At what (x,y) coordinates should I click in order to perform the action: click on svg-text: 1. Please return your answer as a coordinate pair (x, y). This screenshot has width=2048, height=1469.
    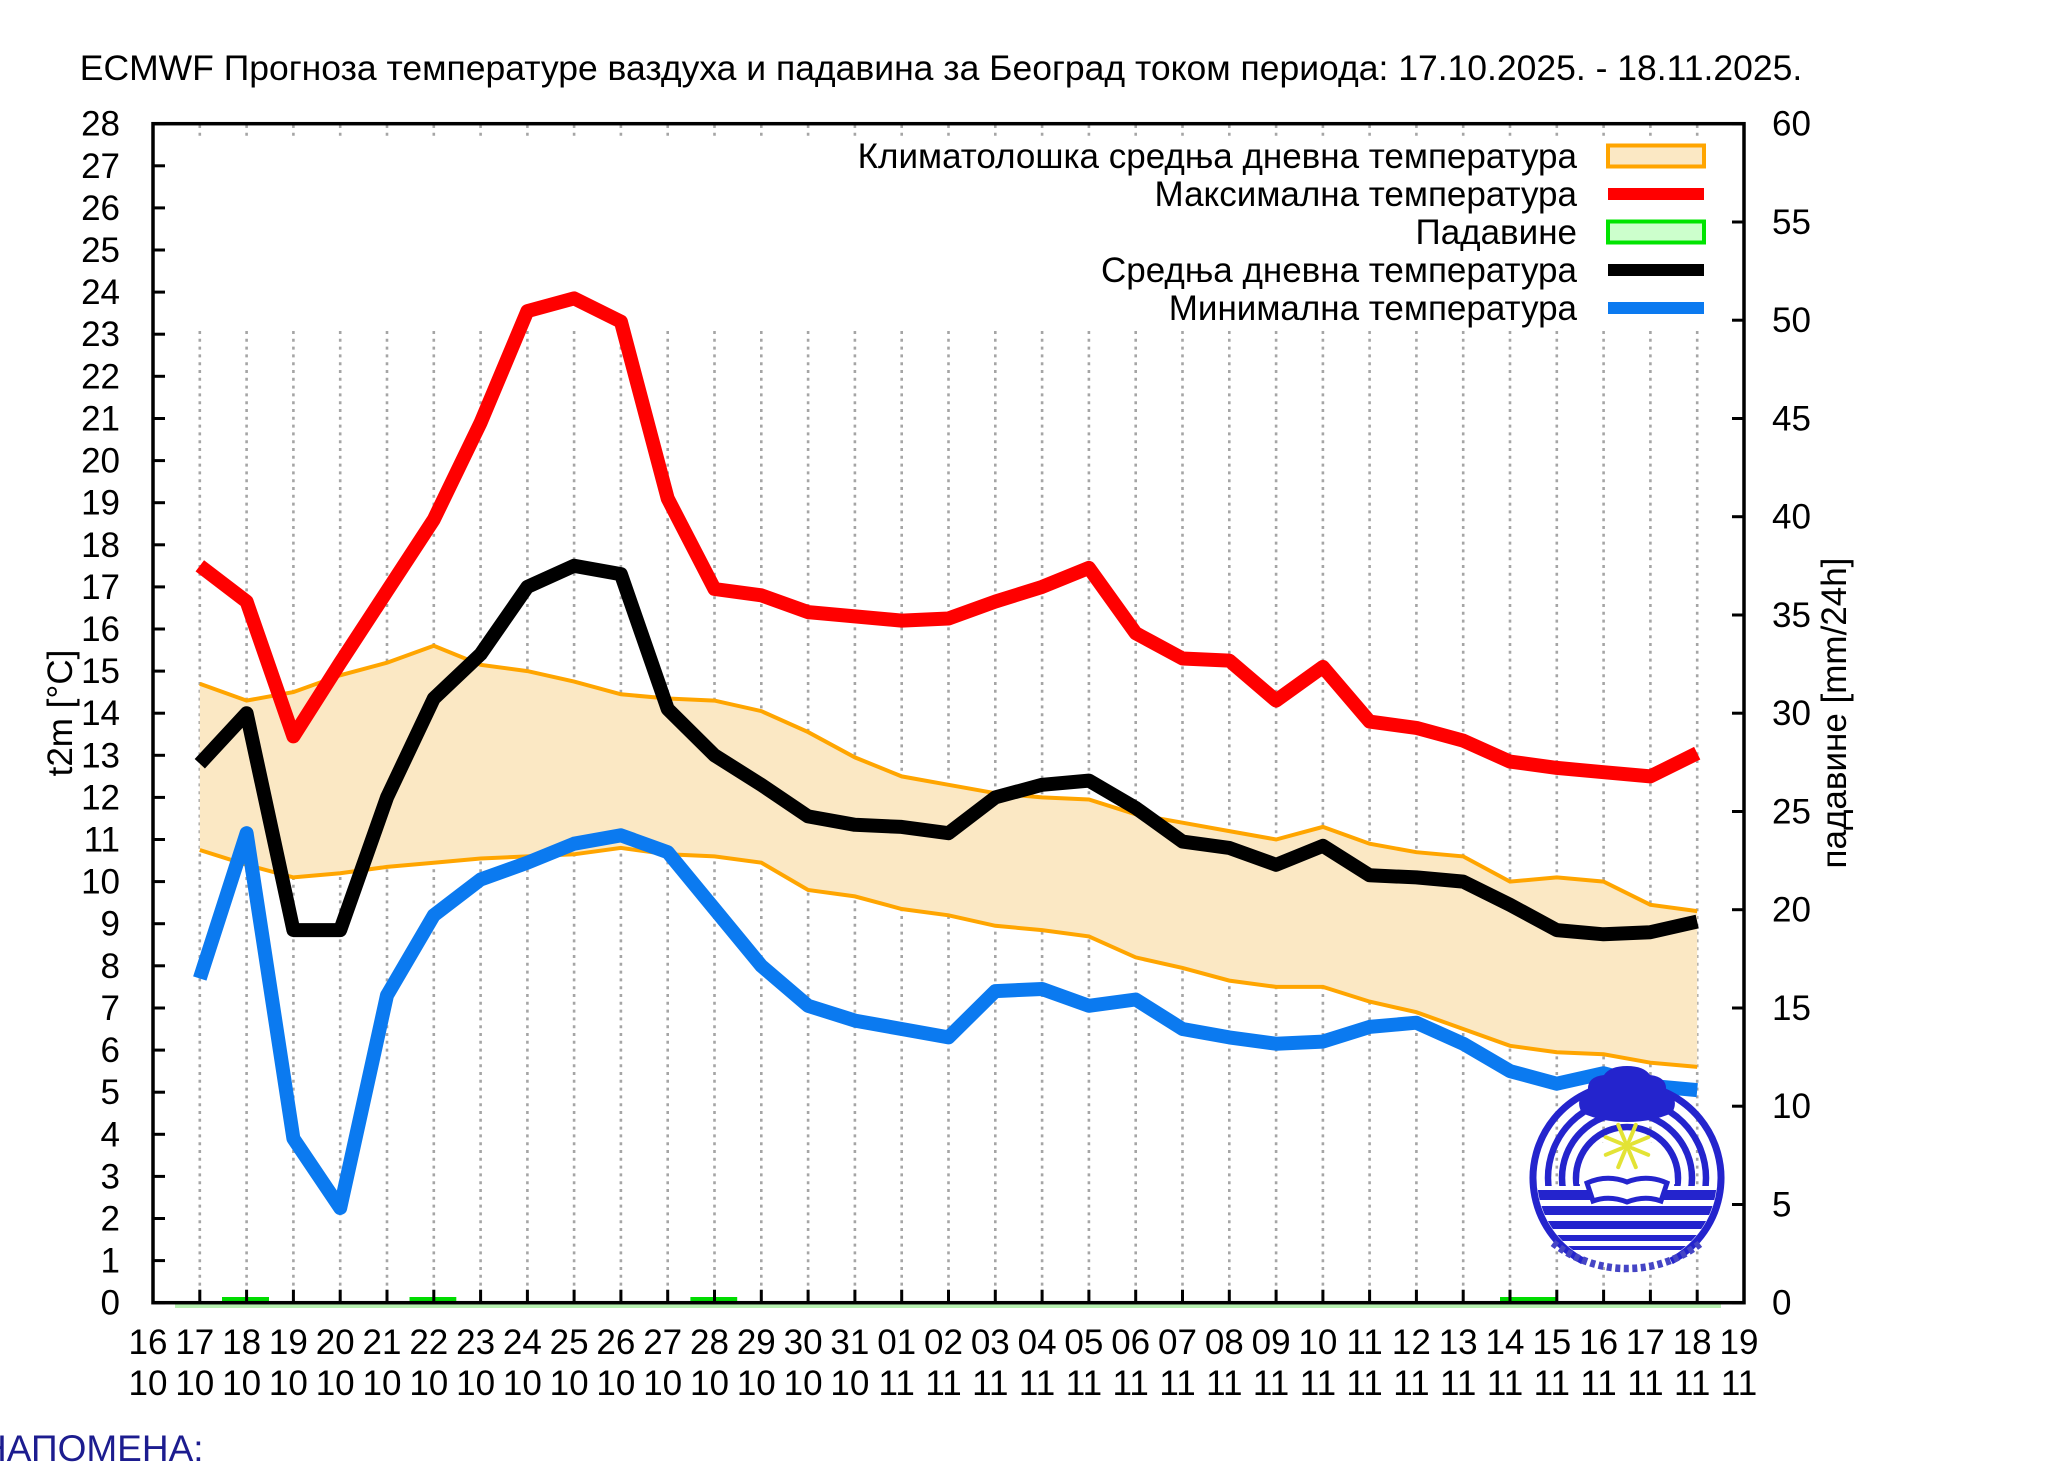
    Looking at the image, I should click on (110, 1261).